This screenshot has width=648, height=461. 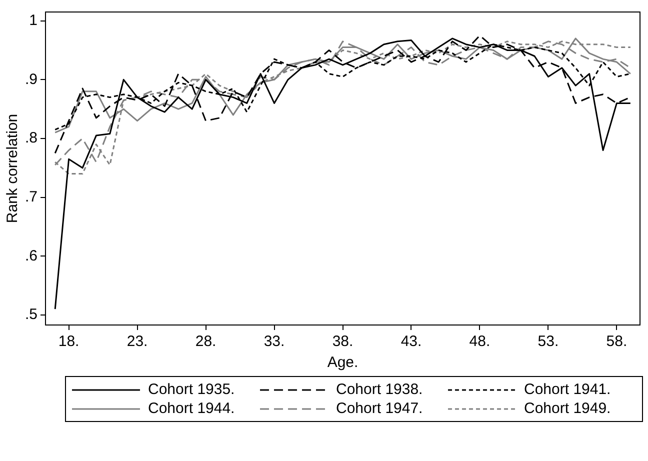 I want to click on legend-label: Cohort 1941., so click(x=567, y=389).